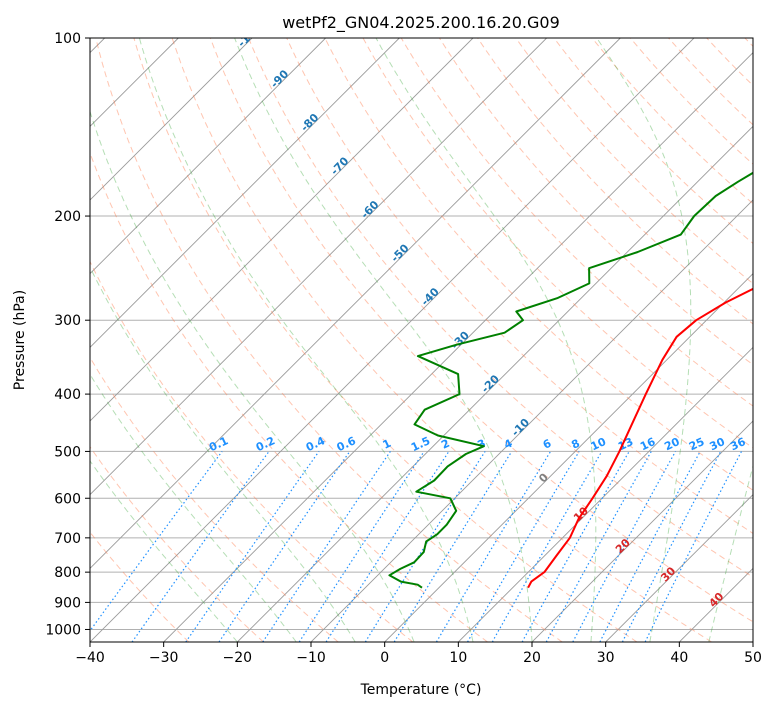  Describe the element at coordinates (679, 658) in the screenshot. I see `x-tick-label: 40` at that location.